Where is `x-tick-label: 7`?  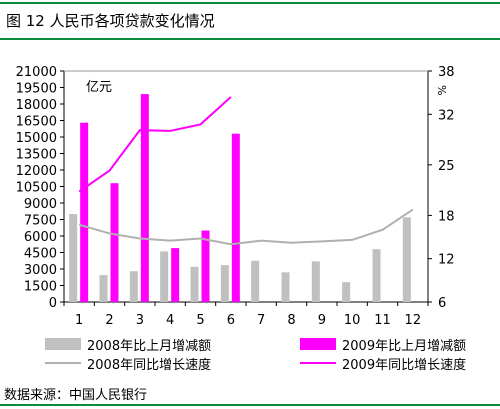 x-tick-label: 7 is located at coordinates (261, 320).